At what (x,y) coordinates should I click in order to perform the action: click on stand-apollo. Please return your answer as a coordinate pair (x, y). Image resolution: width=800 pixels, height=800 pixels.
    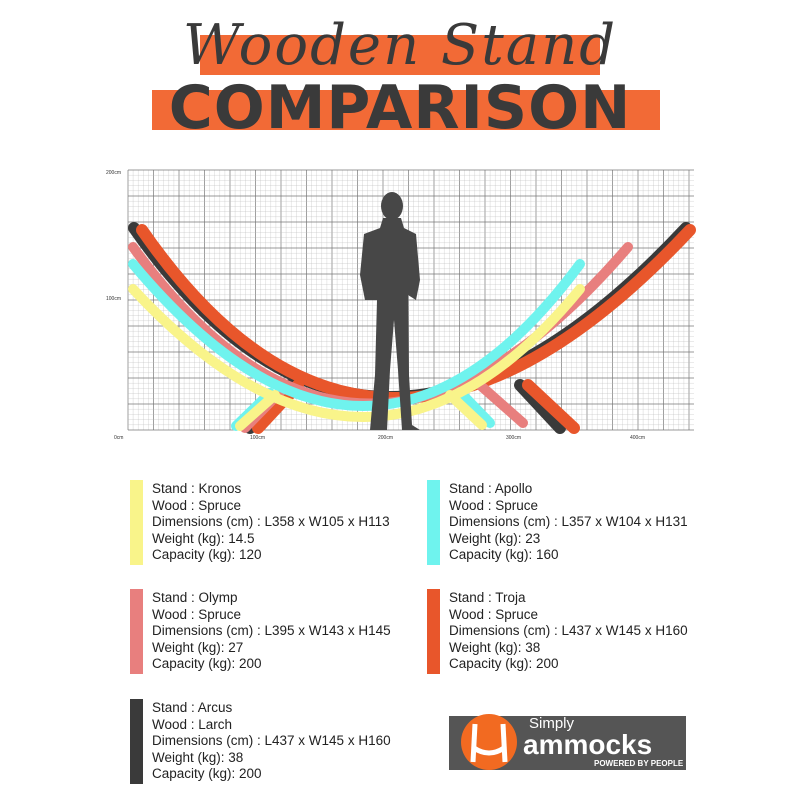
    Looking at the image, I should click on (356, 345).